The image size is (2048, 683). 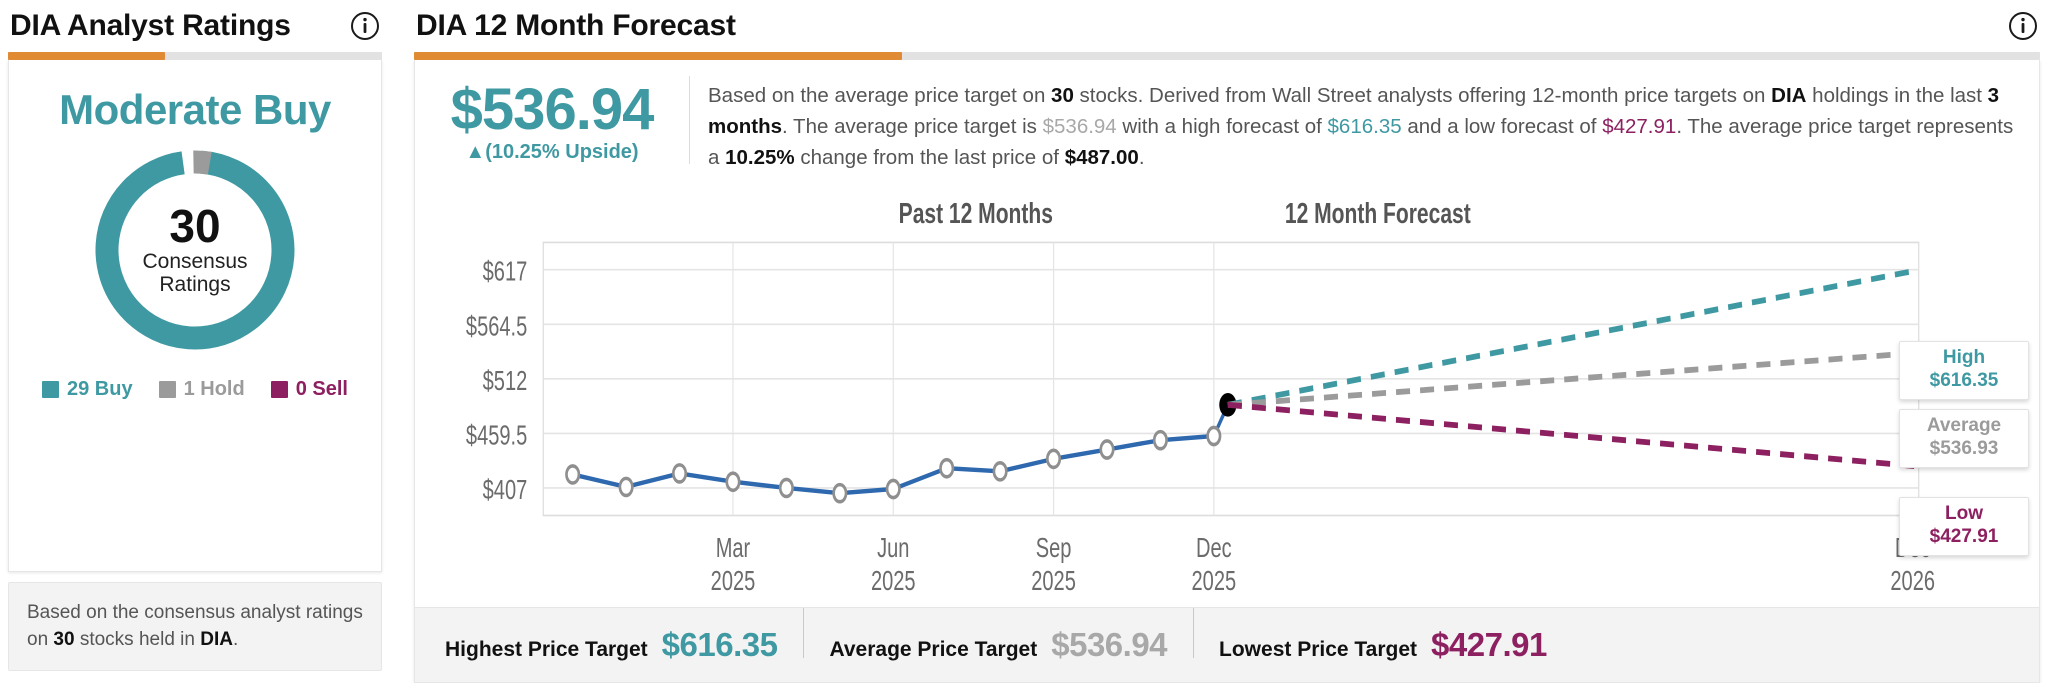 What do you see at coordinates (195, 109) in the screenshot?
I see `consensus-rating: Moderate Buy` at bounding box center [195, 109].